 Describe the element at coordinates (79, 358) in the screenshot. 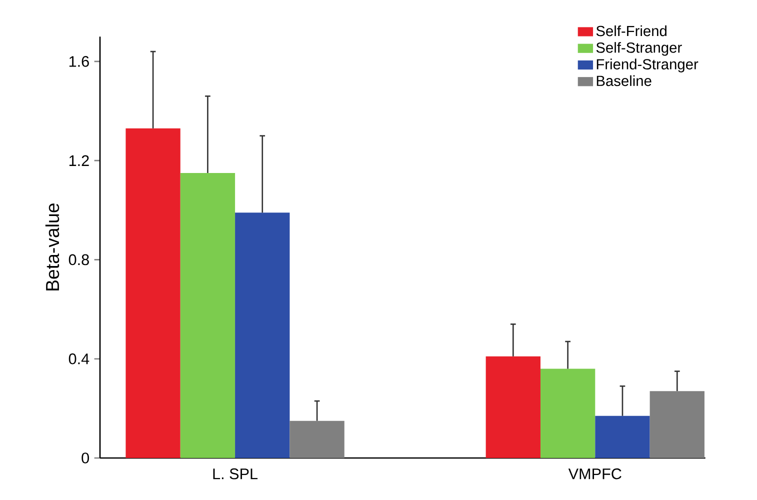

I see `y-tick-label: 0.4` at that location.